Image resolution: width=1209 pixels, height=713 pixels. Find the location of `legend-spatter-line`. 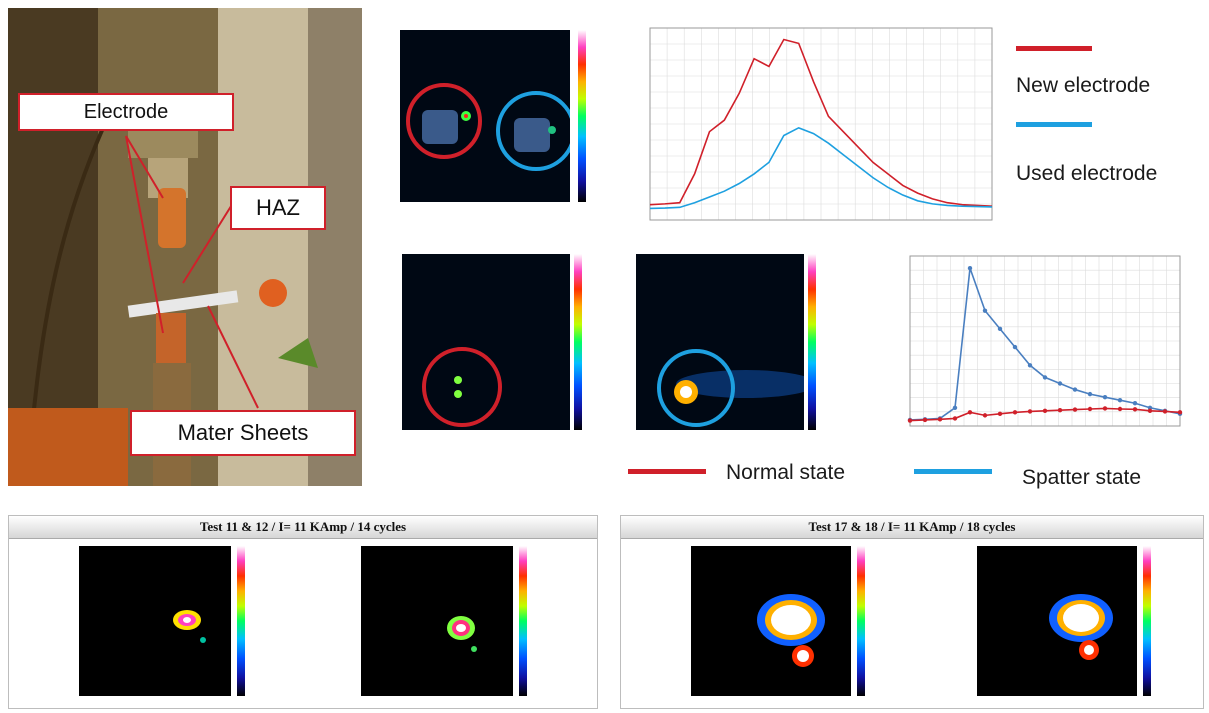

legend-spatter-line is located at coordinates (953, 471).